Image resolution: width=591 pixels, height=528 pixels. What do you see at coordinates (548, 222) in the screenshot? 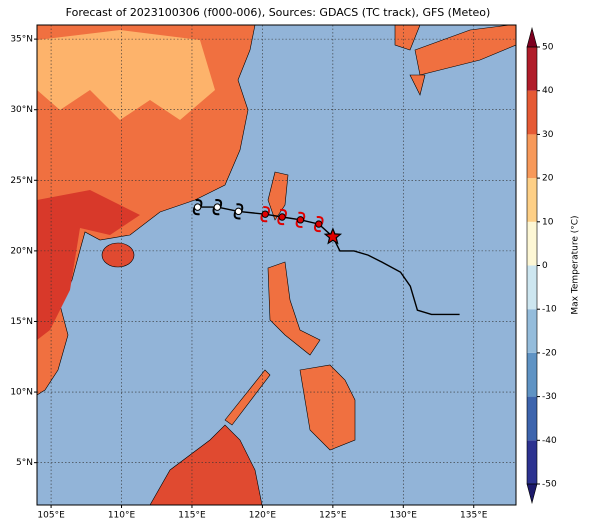
I see `colorbar-tick-label: 10` at bounding box center [548, 222].